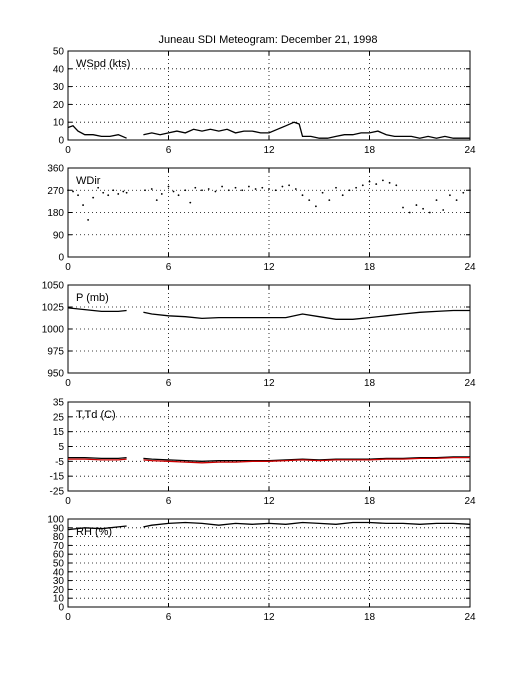 This screenshot has height=683, width=520. I want to click on y-tick-label: 1000, so click(53, 330).